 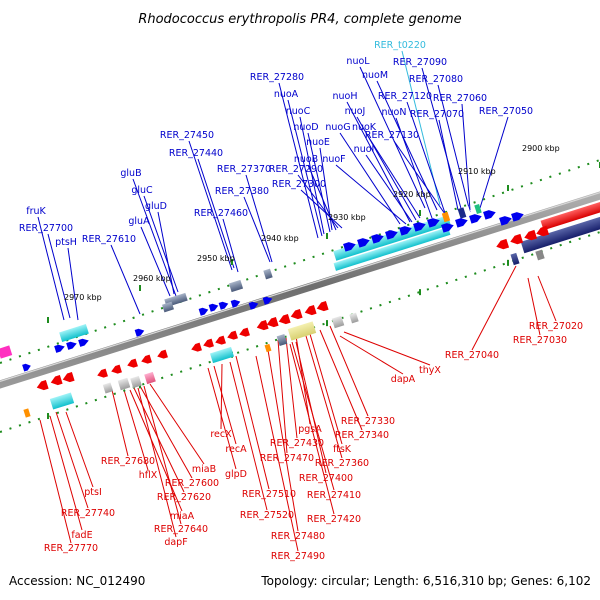 I want to click on rer-27460-block, so click(x=236, y=286).